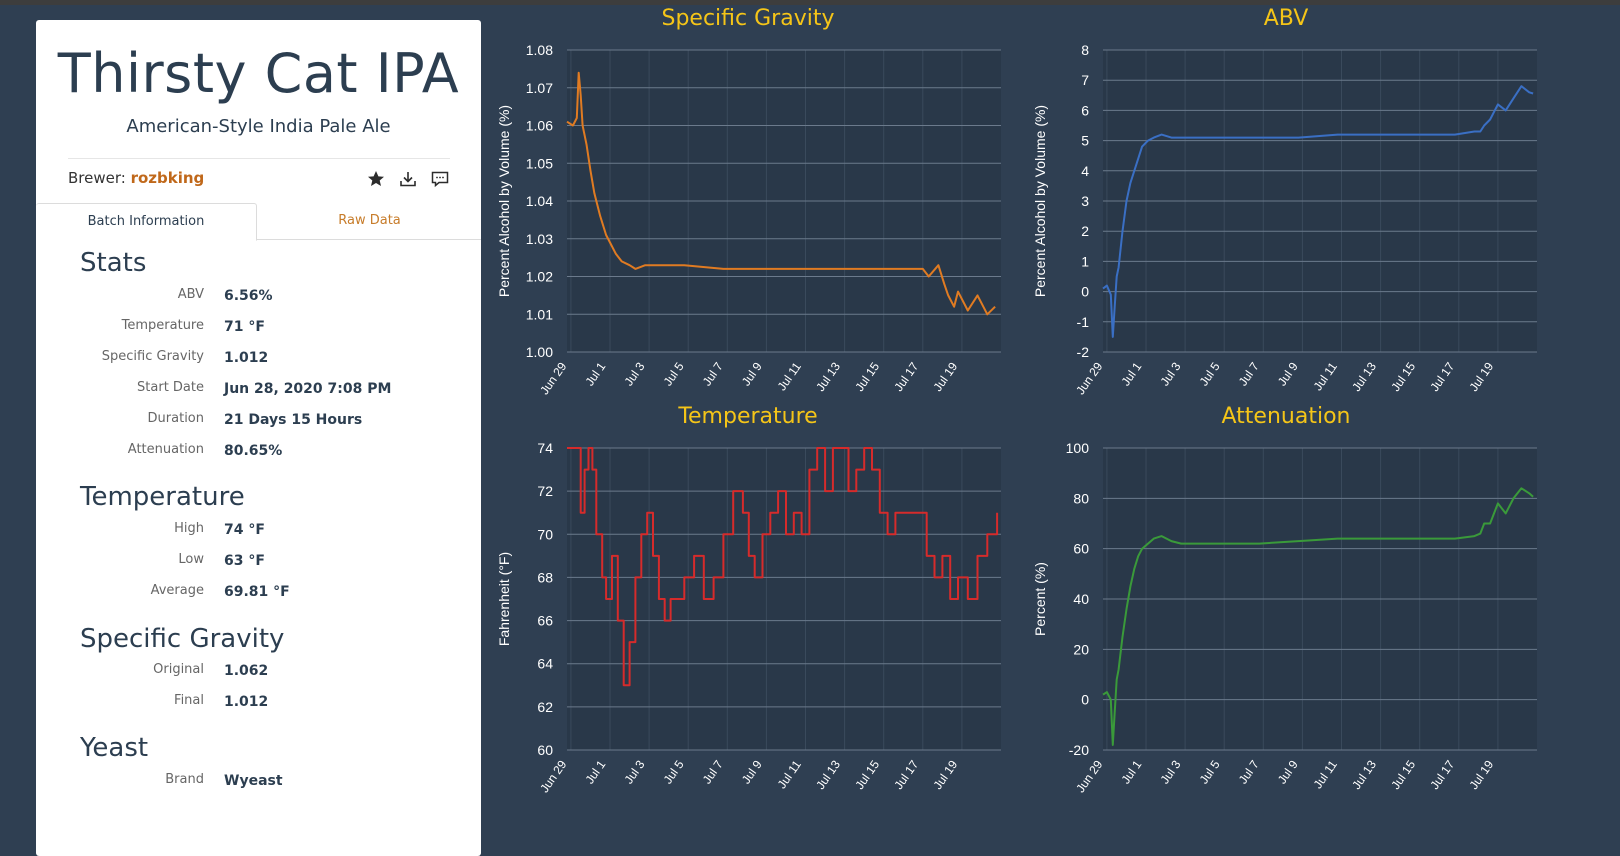  I want to click on tab-bar: Batch Information Raw Data, so click(258, 222).